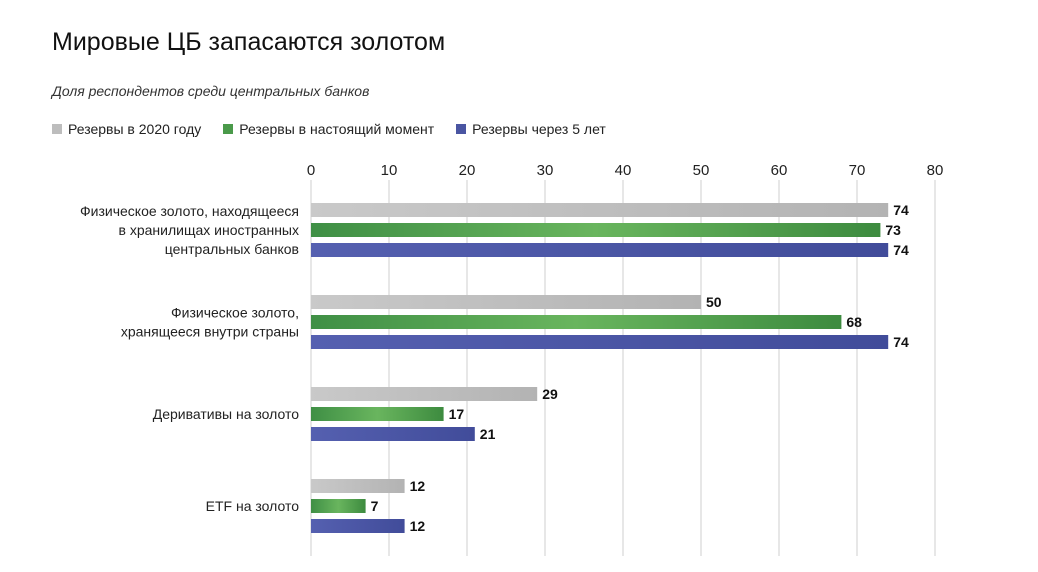 This screenshot has width=1038, height=572. I want to click on value-label-series-1-cat-3: 7, so click(375, 506).